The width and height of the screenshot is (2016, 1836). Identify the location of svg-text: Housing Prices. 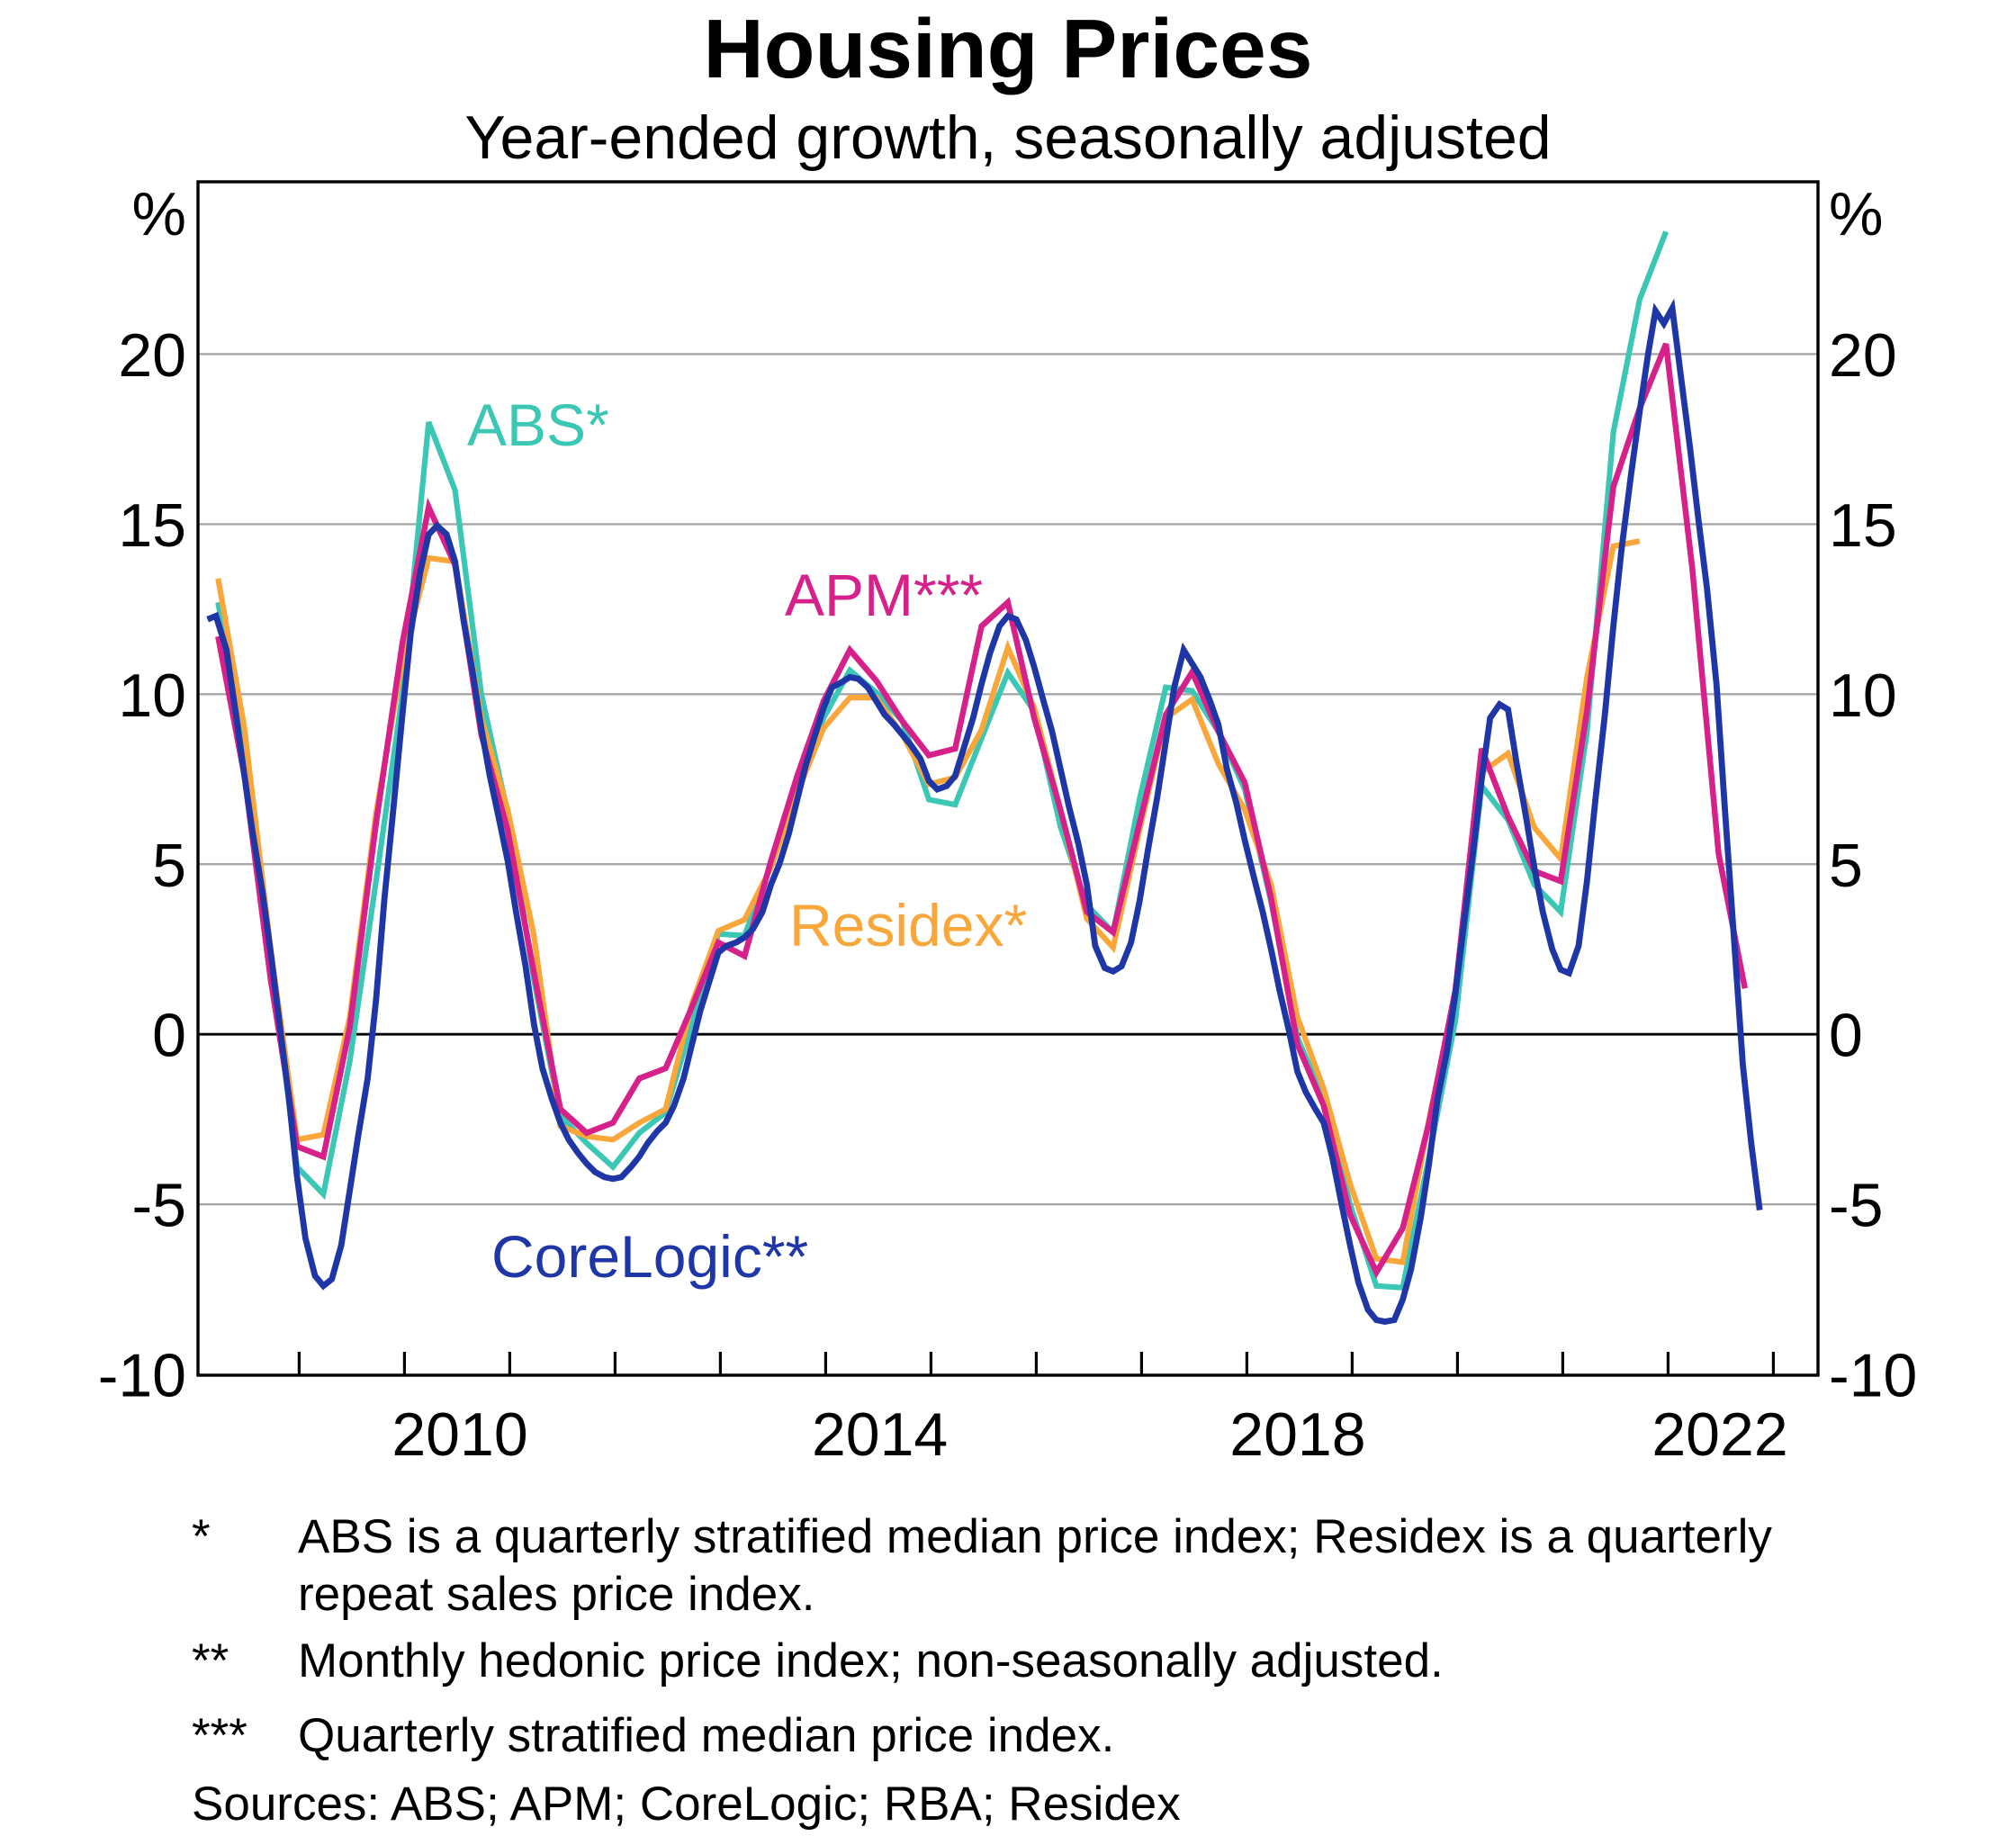
(1008, 49).